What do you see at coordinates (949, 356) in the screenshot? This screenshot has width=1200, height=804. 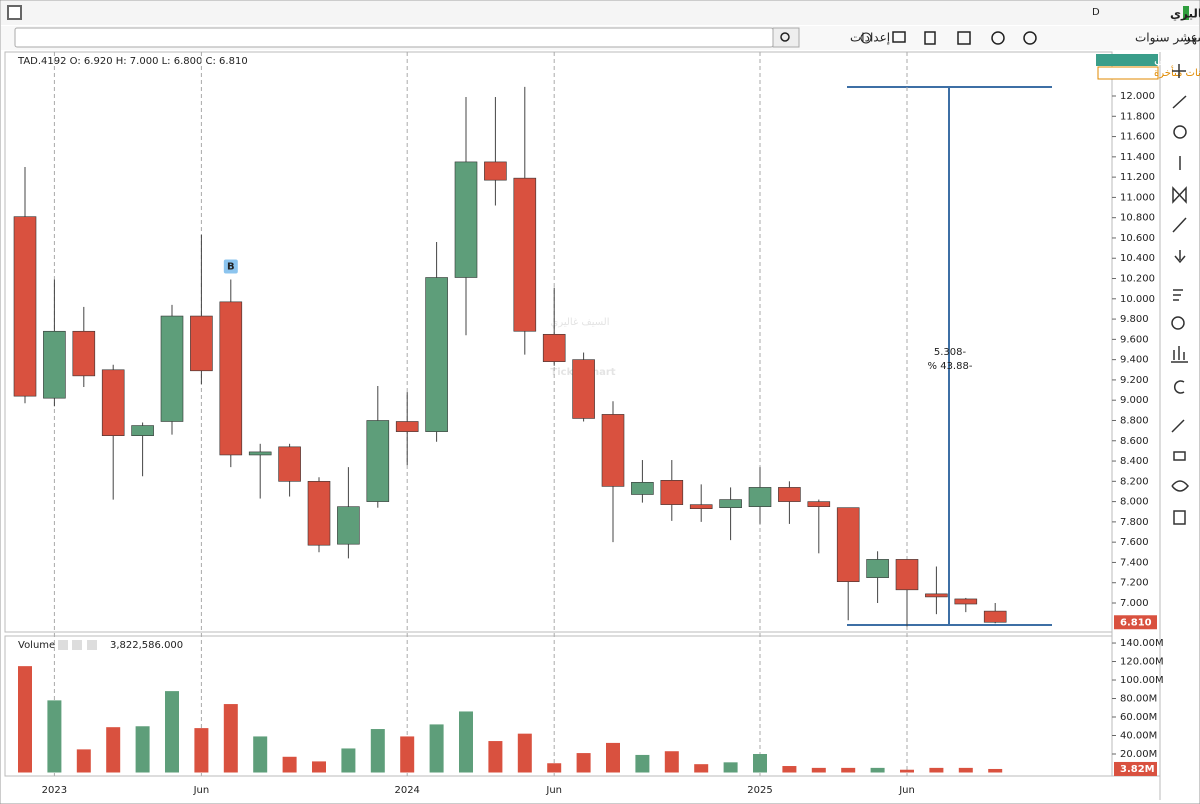 I see `measure-tool: 5.308- % 43.88-` at bounding box center [949, 356].